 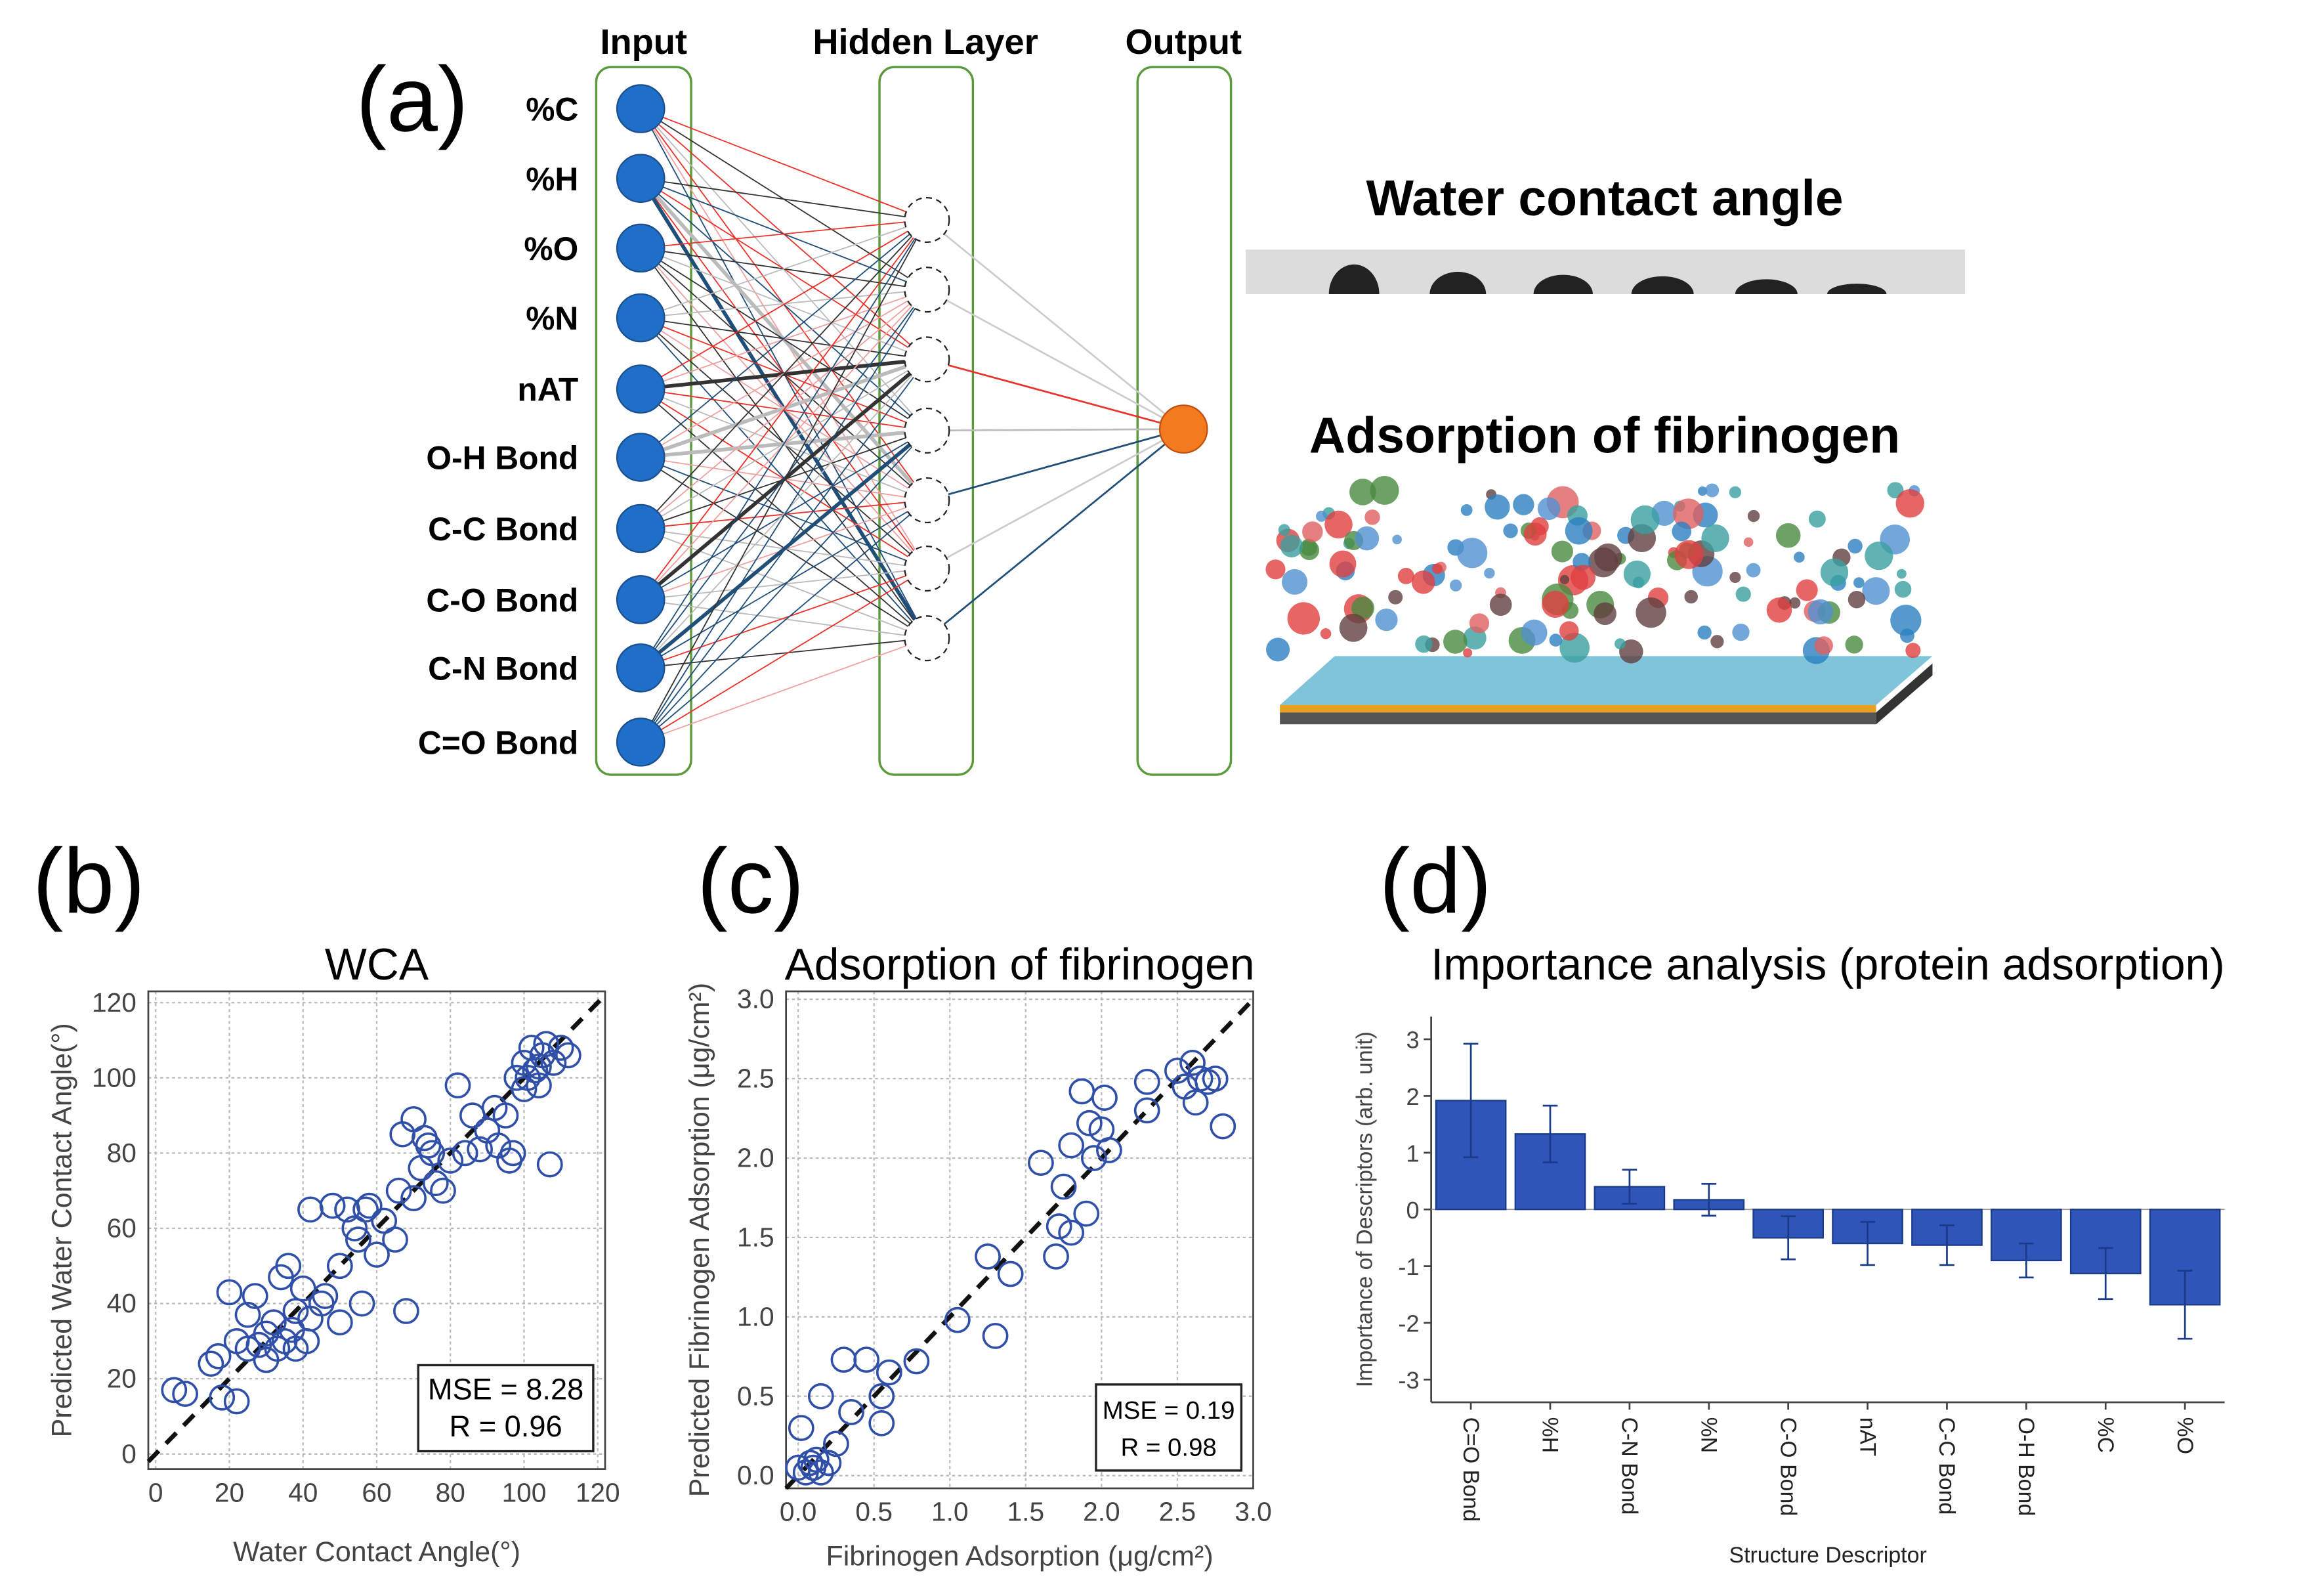 What do you see at coordinates (61, 1230) in the screenshot?
I see `y-axis-label: Predicted Water Contact Angle(°)` at bounding box center [61, 1230].